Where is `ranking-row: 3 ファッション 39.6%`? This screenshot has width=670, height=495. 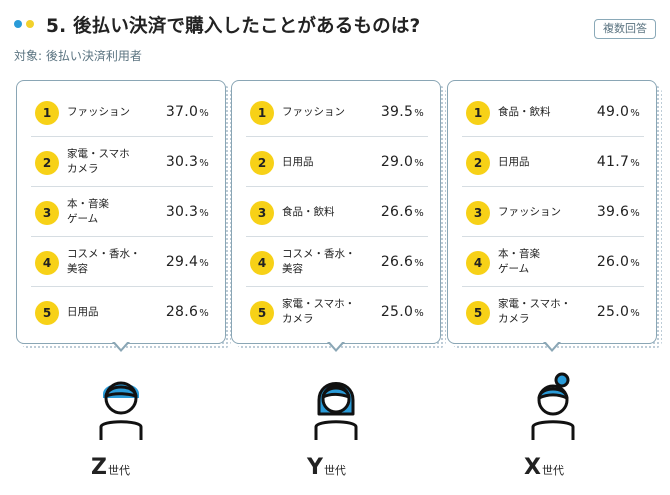 ranking-row: 3 ファッション 39.6% is located at coordinates (553, 212).